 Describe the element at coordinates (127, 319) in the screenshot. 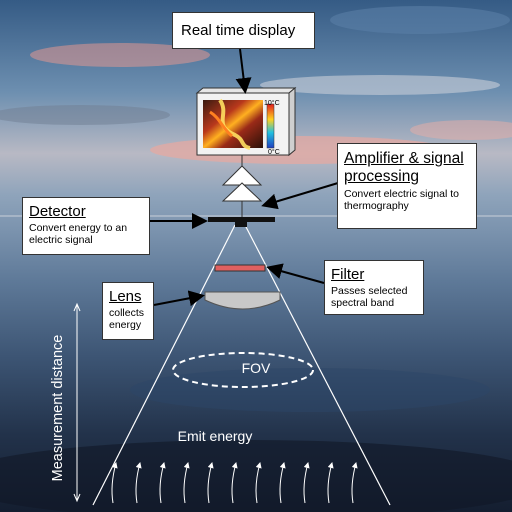

I see `lens-description: collects energy` at that location.